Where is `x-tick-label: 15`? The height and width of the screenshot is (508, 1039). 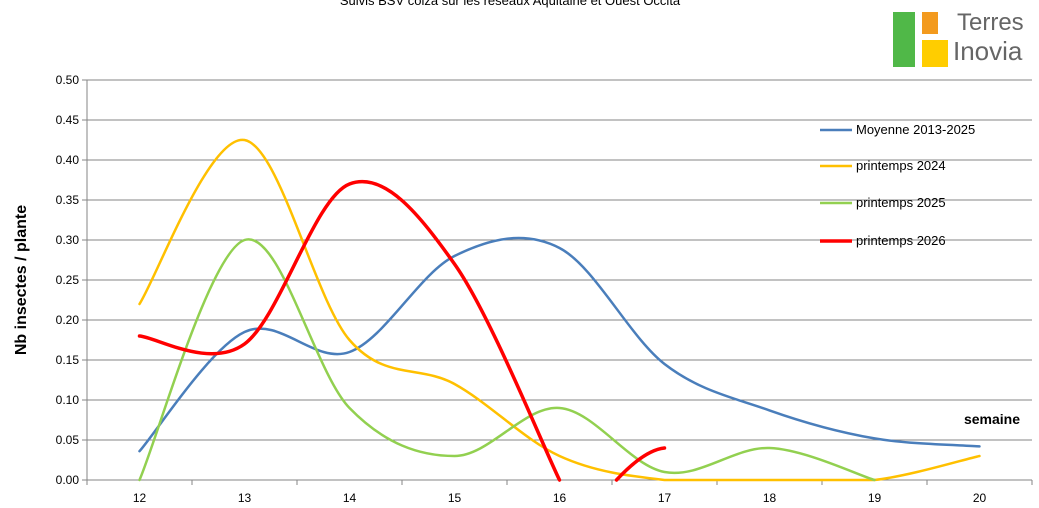
x-tick-label: 15 is located at coordinates (455, 498).